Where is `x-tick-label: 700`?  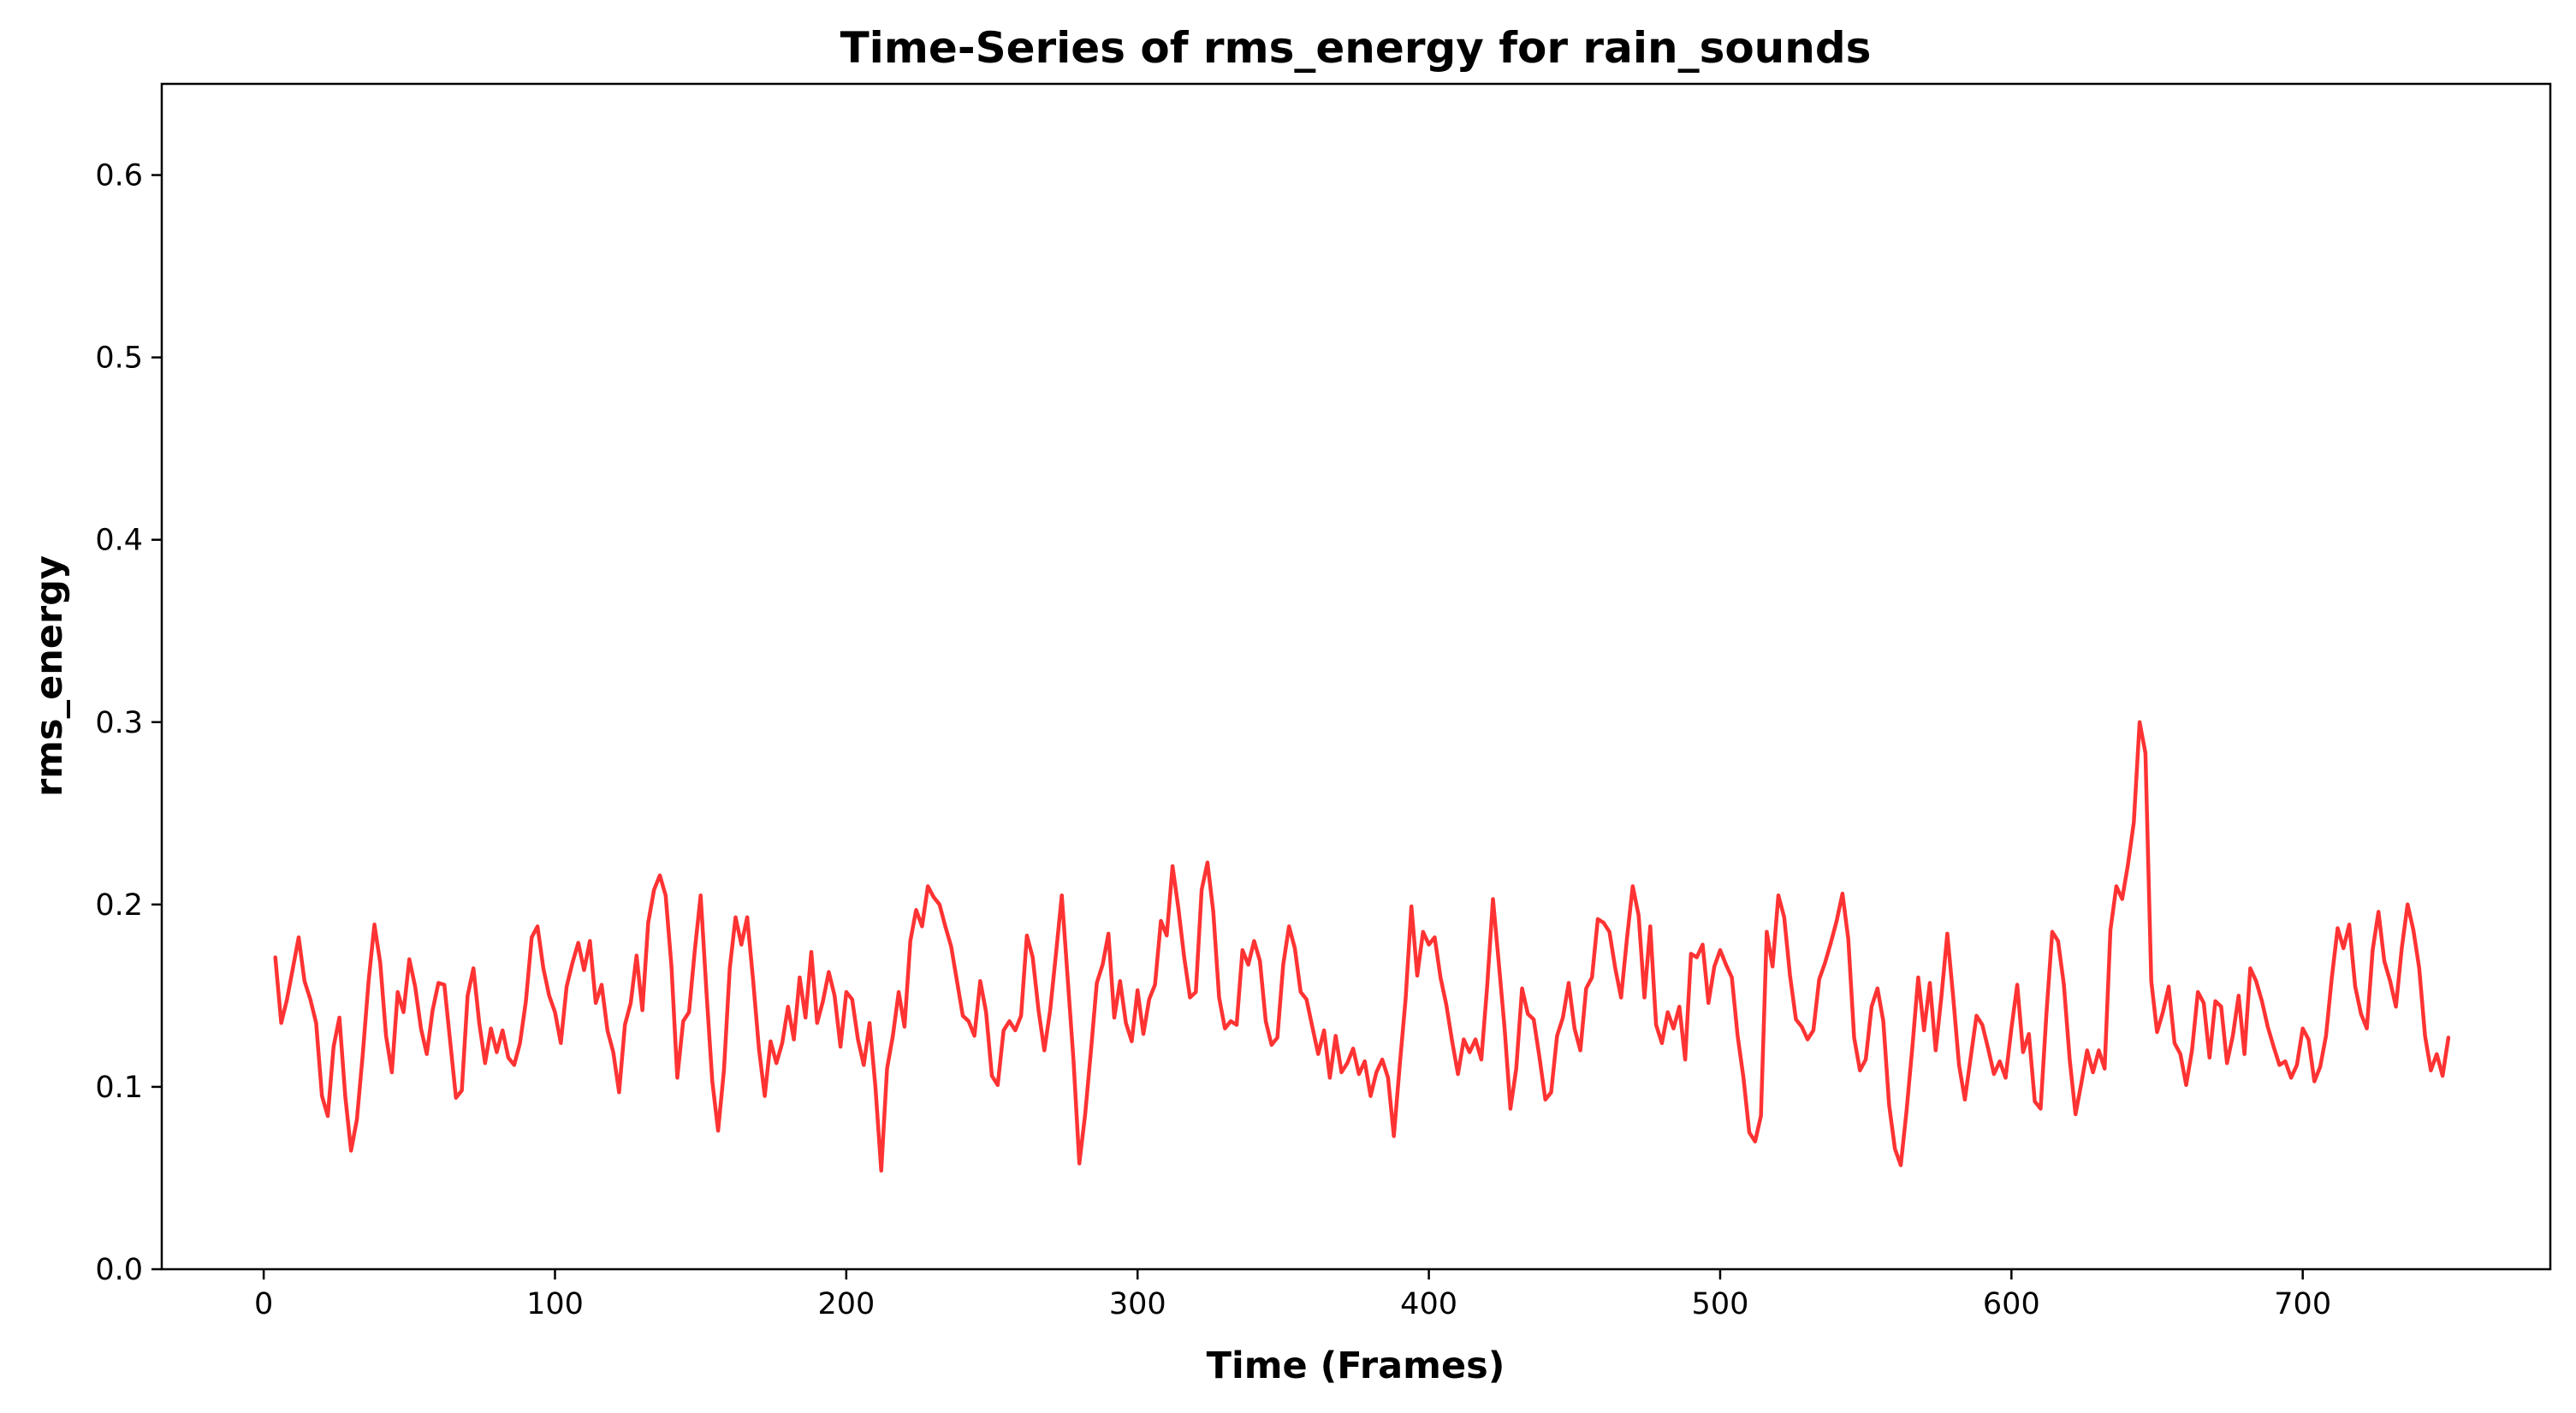
x-tick-label: 700 is located at coordinates (2302, 1304).